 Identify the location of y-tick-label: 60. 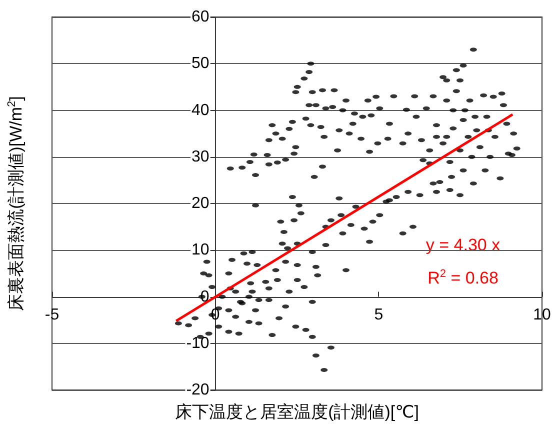
(201, 17).